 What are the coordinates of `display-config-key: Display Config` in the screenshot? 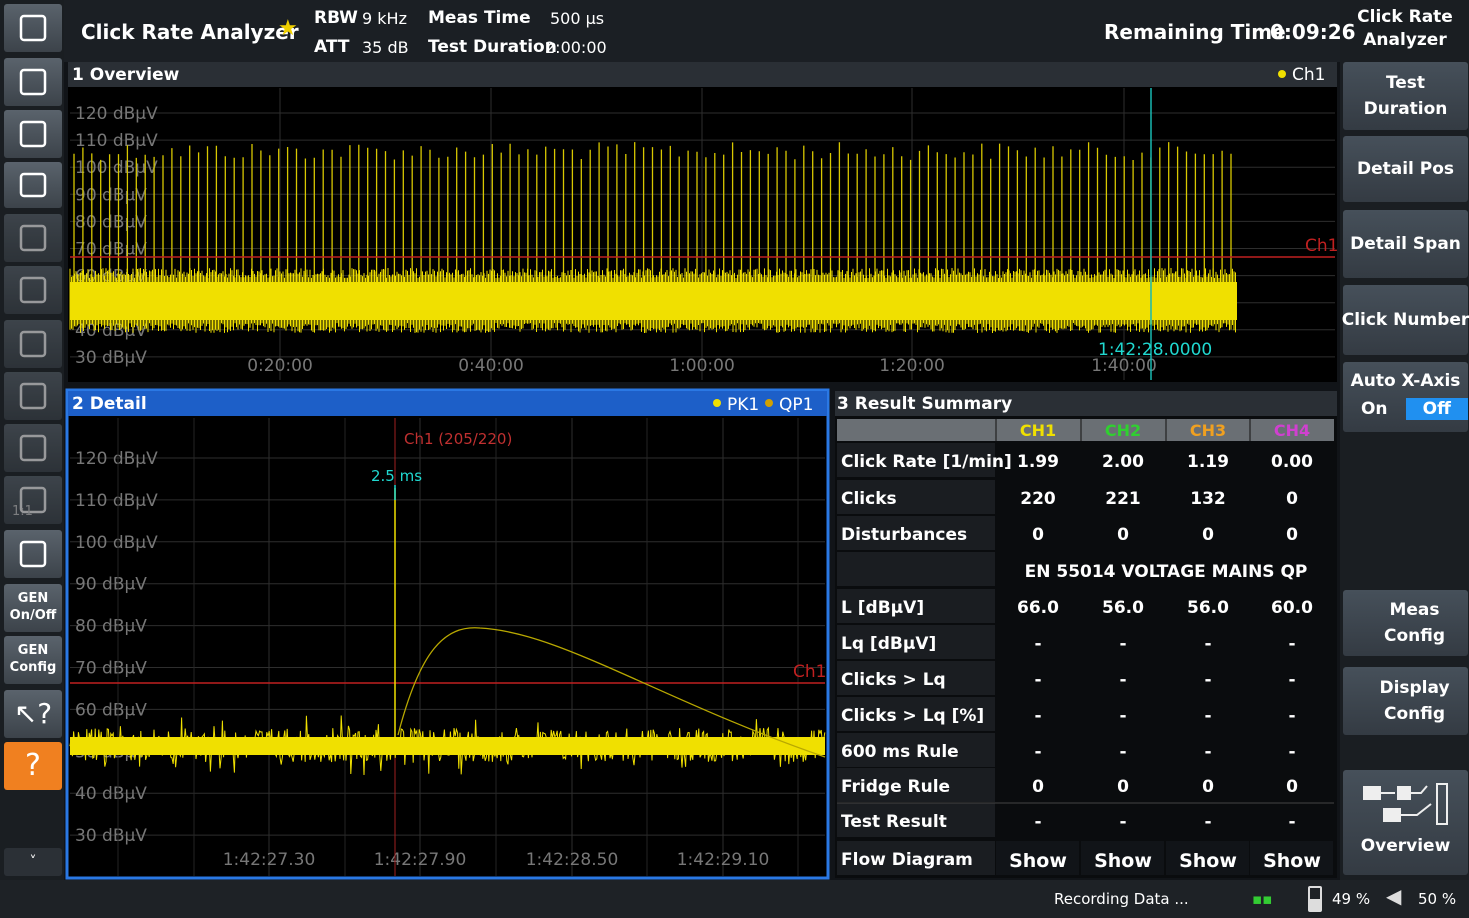 It's located at (1405, 701).